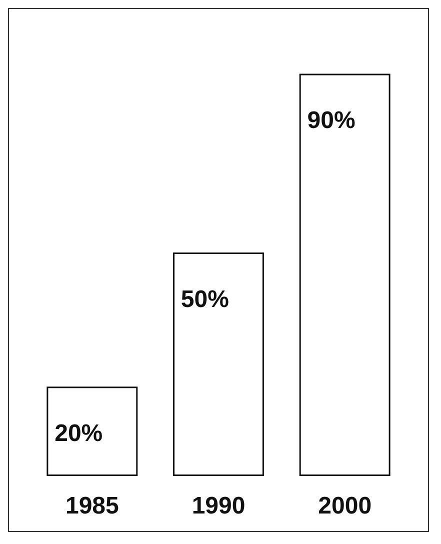  What do you see at coordinates (219, 506) in the screenshot?
I see `x-tick-label: 1990` at bounding box center [219, 506].